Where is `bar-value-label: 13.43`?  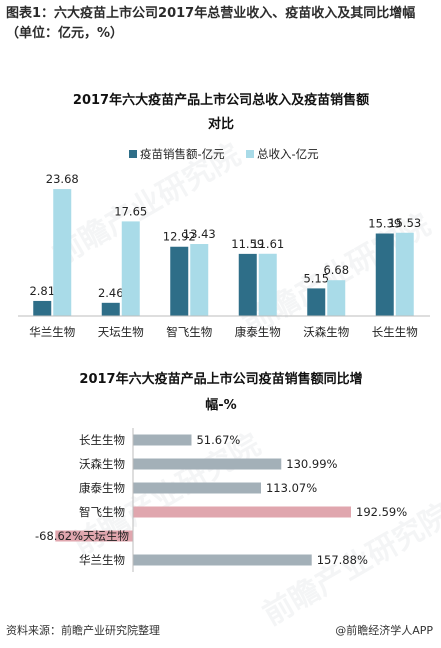 bar-value-label: 13.43 is located at coordinates (199, 234).